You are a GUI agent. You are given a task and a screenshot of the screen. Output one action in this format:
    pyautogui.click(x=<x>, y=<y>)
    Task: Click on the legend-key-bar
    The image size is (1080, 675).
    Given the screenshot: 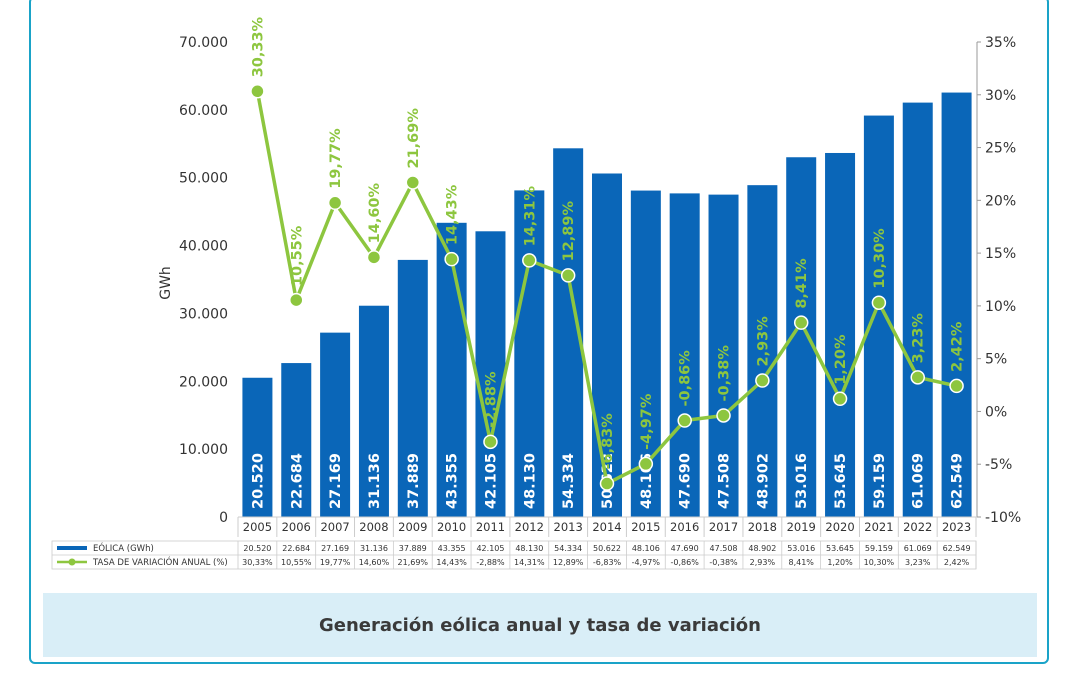 What is the action you would take?
    pyautogui.click(x=72, y=548)
    